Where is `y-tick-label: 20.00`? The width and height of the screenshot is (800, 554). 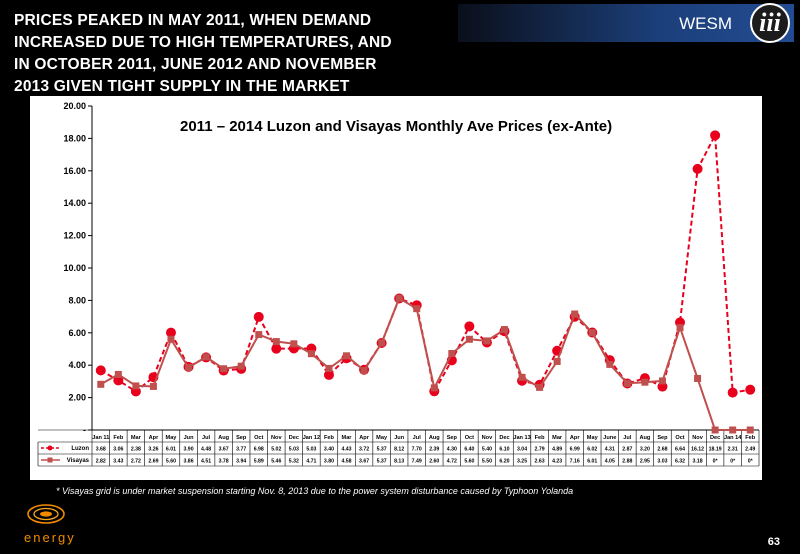
y-tick-label: 20.00 is located at coordinates (74, 106).